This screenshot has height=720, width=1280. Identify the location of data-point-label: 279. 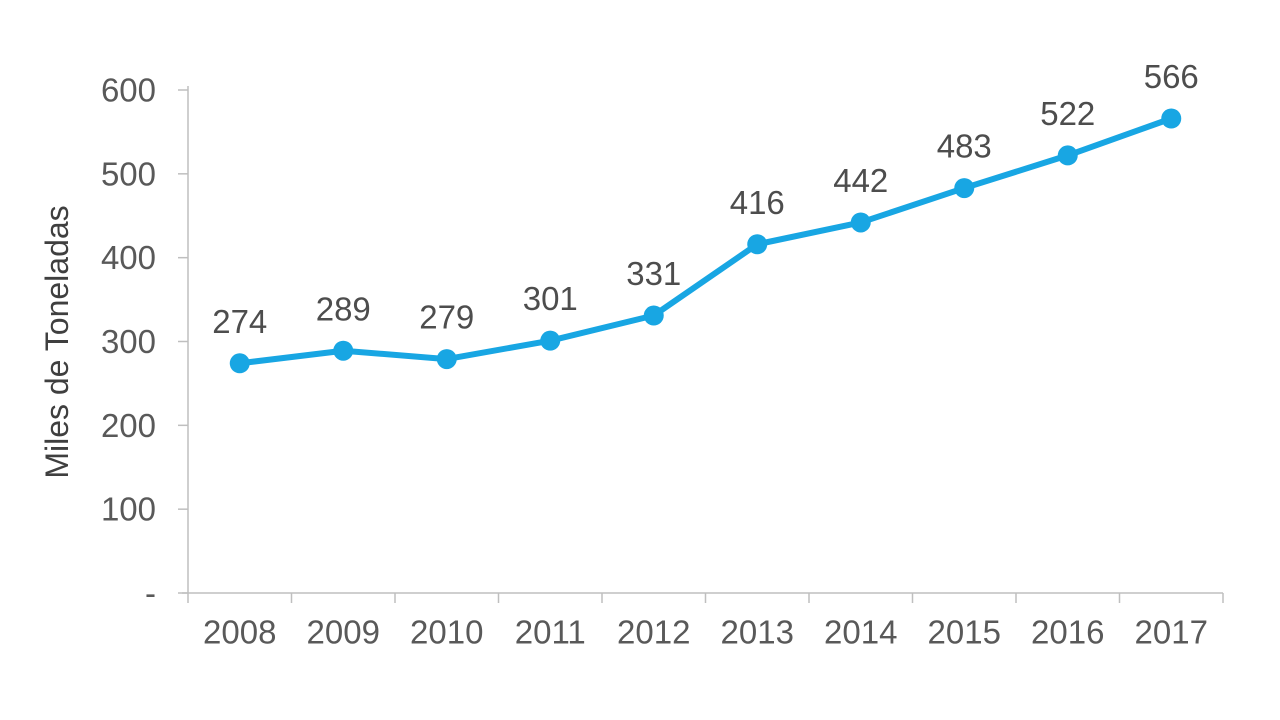
(446, 317).